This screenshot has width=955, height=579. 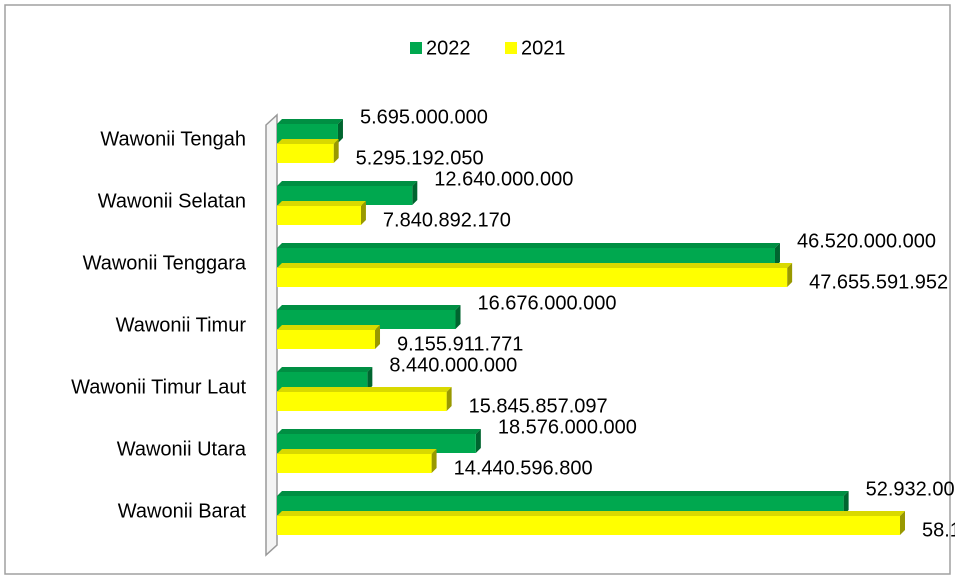 What do you see at coordinates (182, 511) in the screenshot?
I see `y-tick-label: Wawonii Barat` at bounding box center [182, 511].